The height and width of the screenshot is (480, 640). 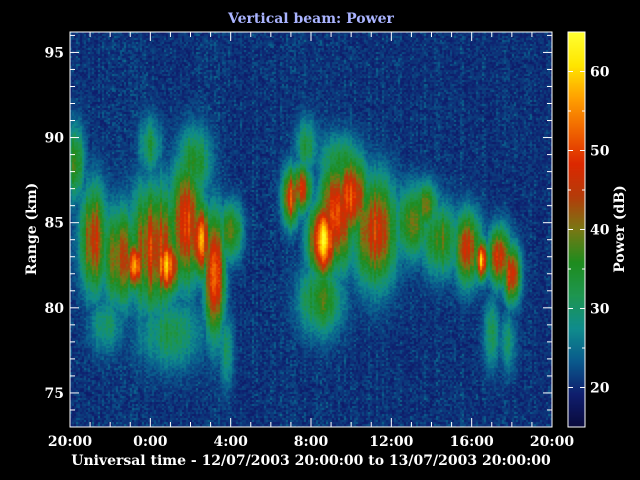 What do you see at coordinates (150, 442) in the screenshot?
I see `x-tick-label: 0:00` at bounding box center [150, 442].